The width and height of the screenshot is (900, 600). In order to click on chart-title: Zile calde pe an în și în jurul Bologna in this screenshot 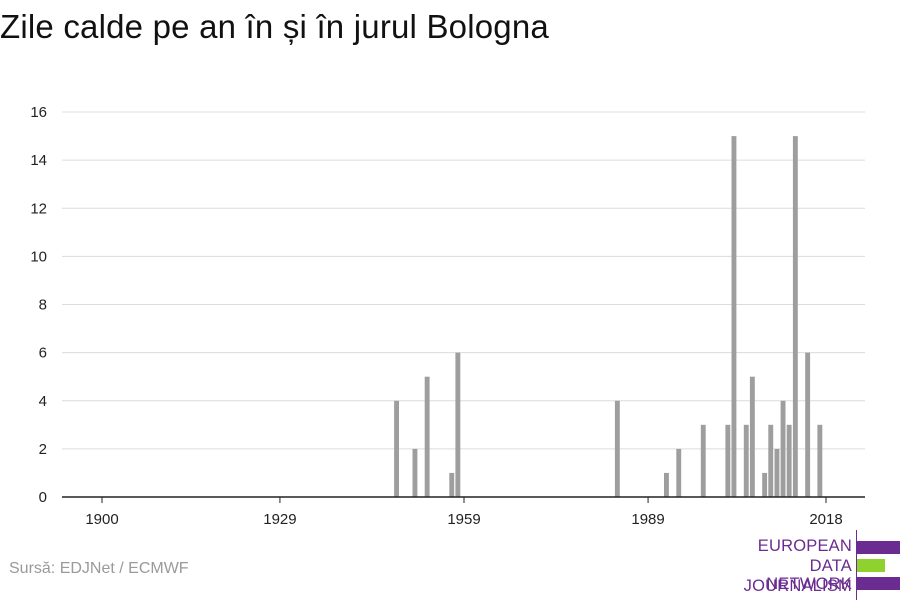, I will do `click(274, 26)`.